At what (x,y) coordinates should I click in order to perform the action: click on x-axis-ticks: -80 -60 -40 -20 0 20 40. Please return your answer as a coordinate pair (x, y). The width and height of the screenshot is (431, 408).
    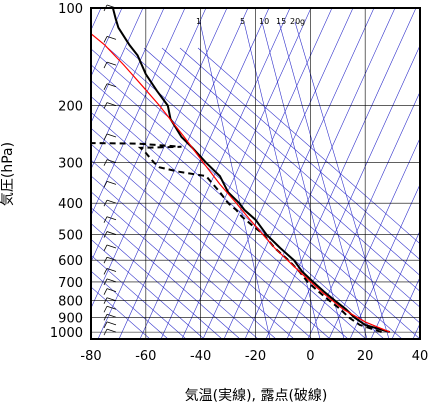
    Looking at the image, I should click on (254, 356).